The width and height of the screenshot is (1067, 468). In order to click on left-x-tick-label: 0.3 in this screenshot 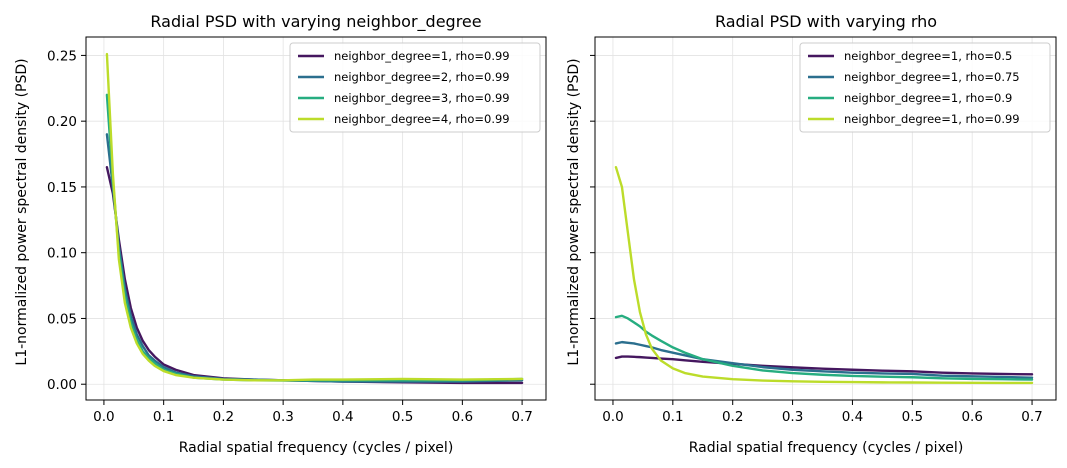, I will do `click(282, 417)`.